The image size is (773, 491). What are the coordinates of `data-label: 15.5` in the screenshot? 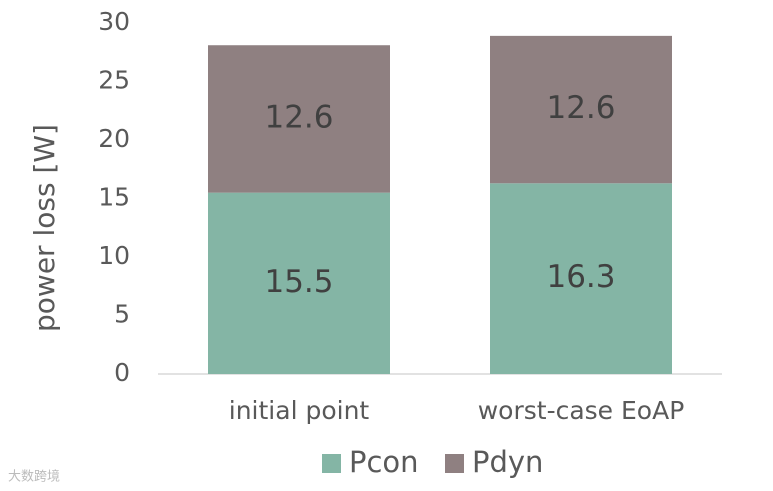 It's located at (298, 282).